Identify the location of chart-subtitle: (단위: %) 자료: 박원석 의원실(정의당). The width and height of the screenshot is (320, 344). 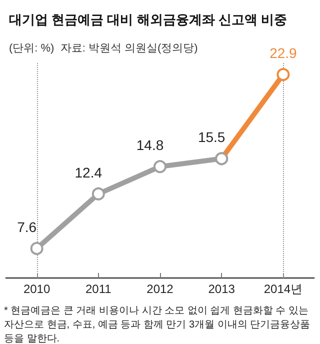
(103, 48).